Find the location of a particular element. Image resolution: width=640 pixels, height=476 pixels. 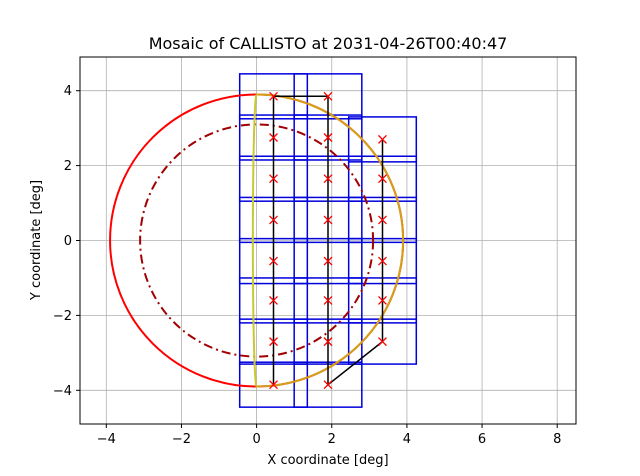

x-tick-label: −4 is located at coordinates (106, 439).